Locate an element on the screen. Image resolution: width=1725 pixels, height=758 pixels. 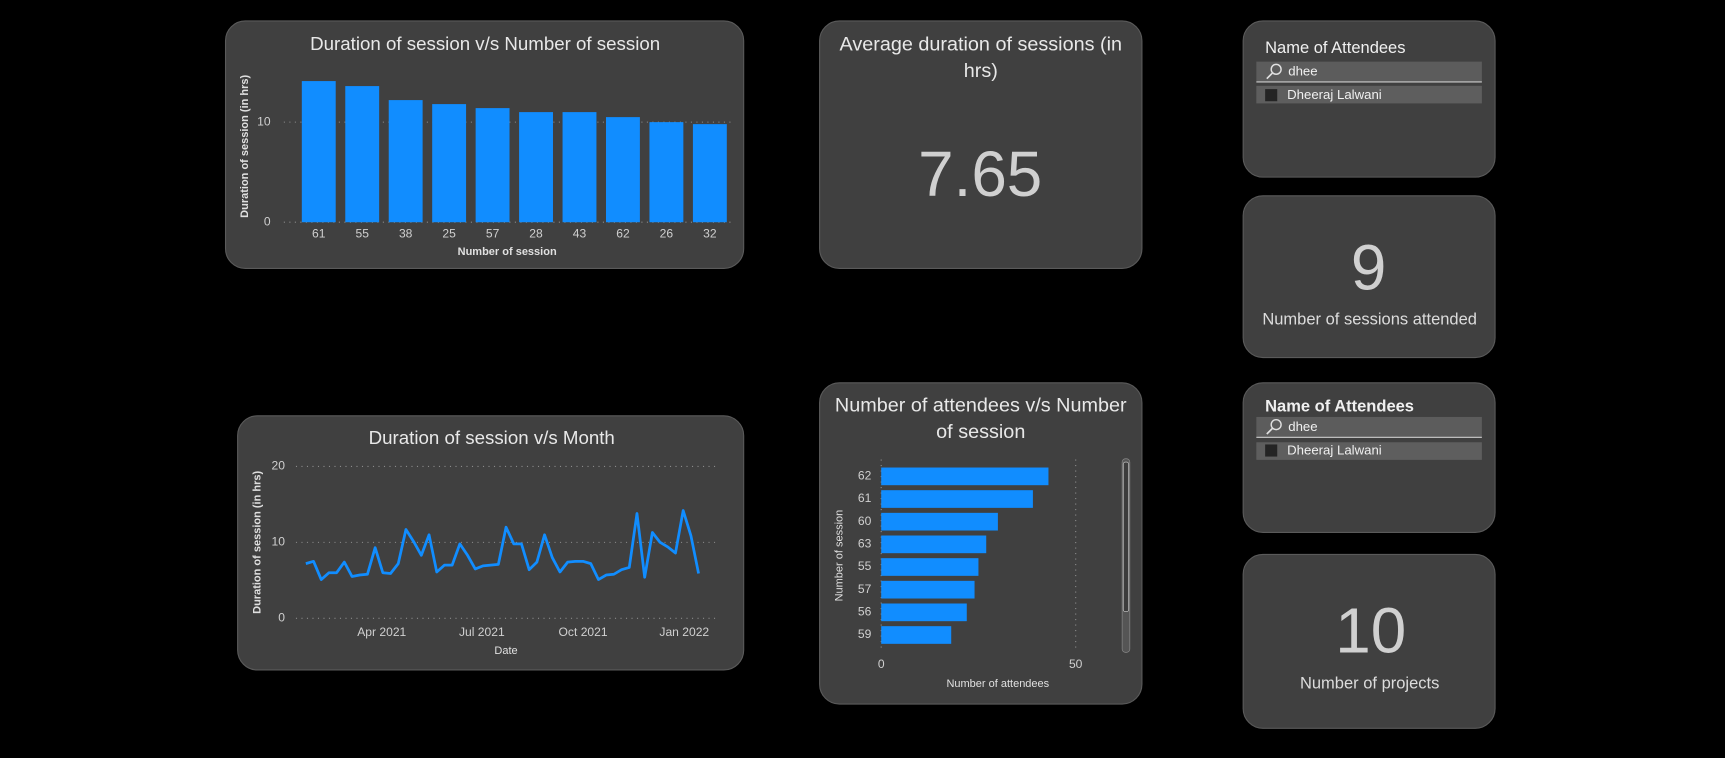
card-title-box: Average duration of sessions (in hrs) is located at coordinates (981, 57).